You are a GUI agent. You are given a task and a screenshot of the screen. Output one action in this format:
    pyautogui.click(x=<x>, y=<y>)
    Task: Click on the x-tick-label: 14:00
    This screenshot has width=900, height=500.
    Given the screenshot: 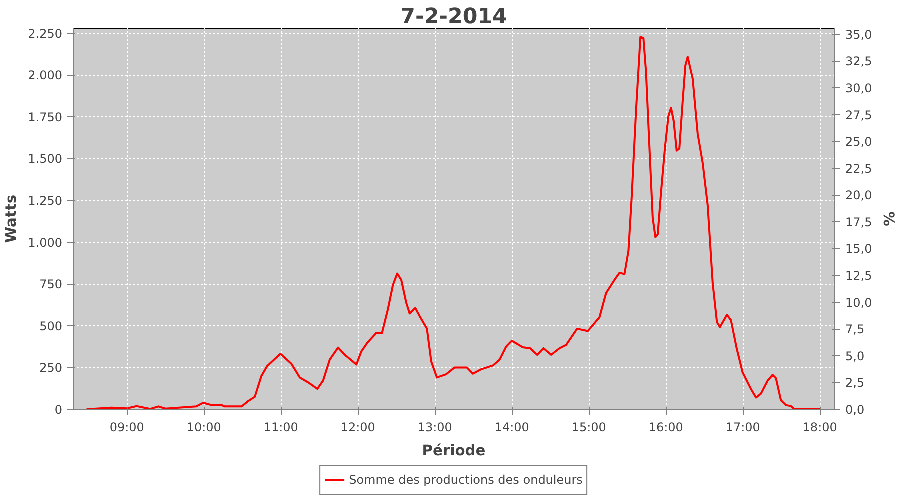 What is the action you would take?
    pyautogui.click(x=512, y=427)
    